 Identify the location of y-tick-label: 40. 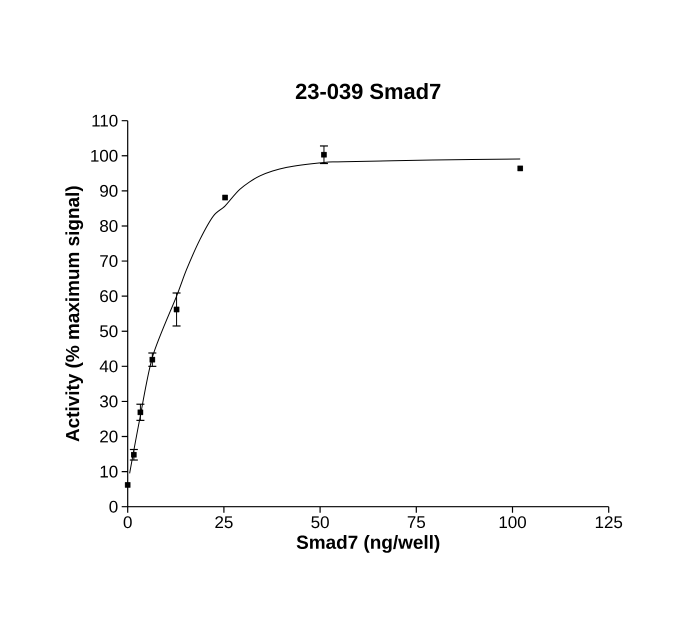
(109, 366).